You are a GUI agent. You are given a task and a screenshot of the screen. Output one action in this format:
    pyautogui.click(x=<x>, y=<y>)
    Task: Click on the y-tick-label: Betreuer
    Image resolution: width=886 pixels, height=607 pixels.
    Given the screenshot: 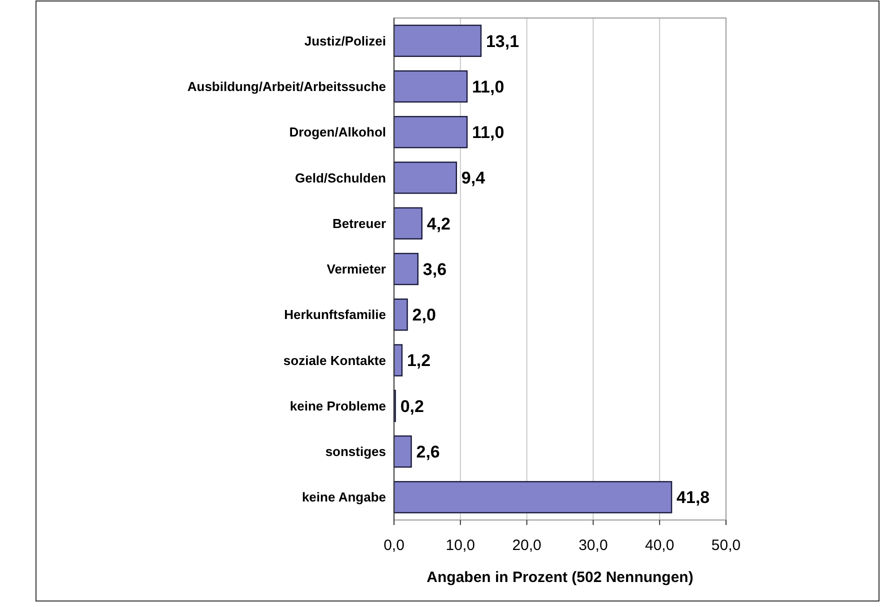 What is the action you would take?
    pyautogui.click(x=359, y=223)
    